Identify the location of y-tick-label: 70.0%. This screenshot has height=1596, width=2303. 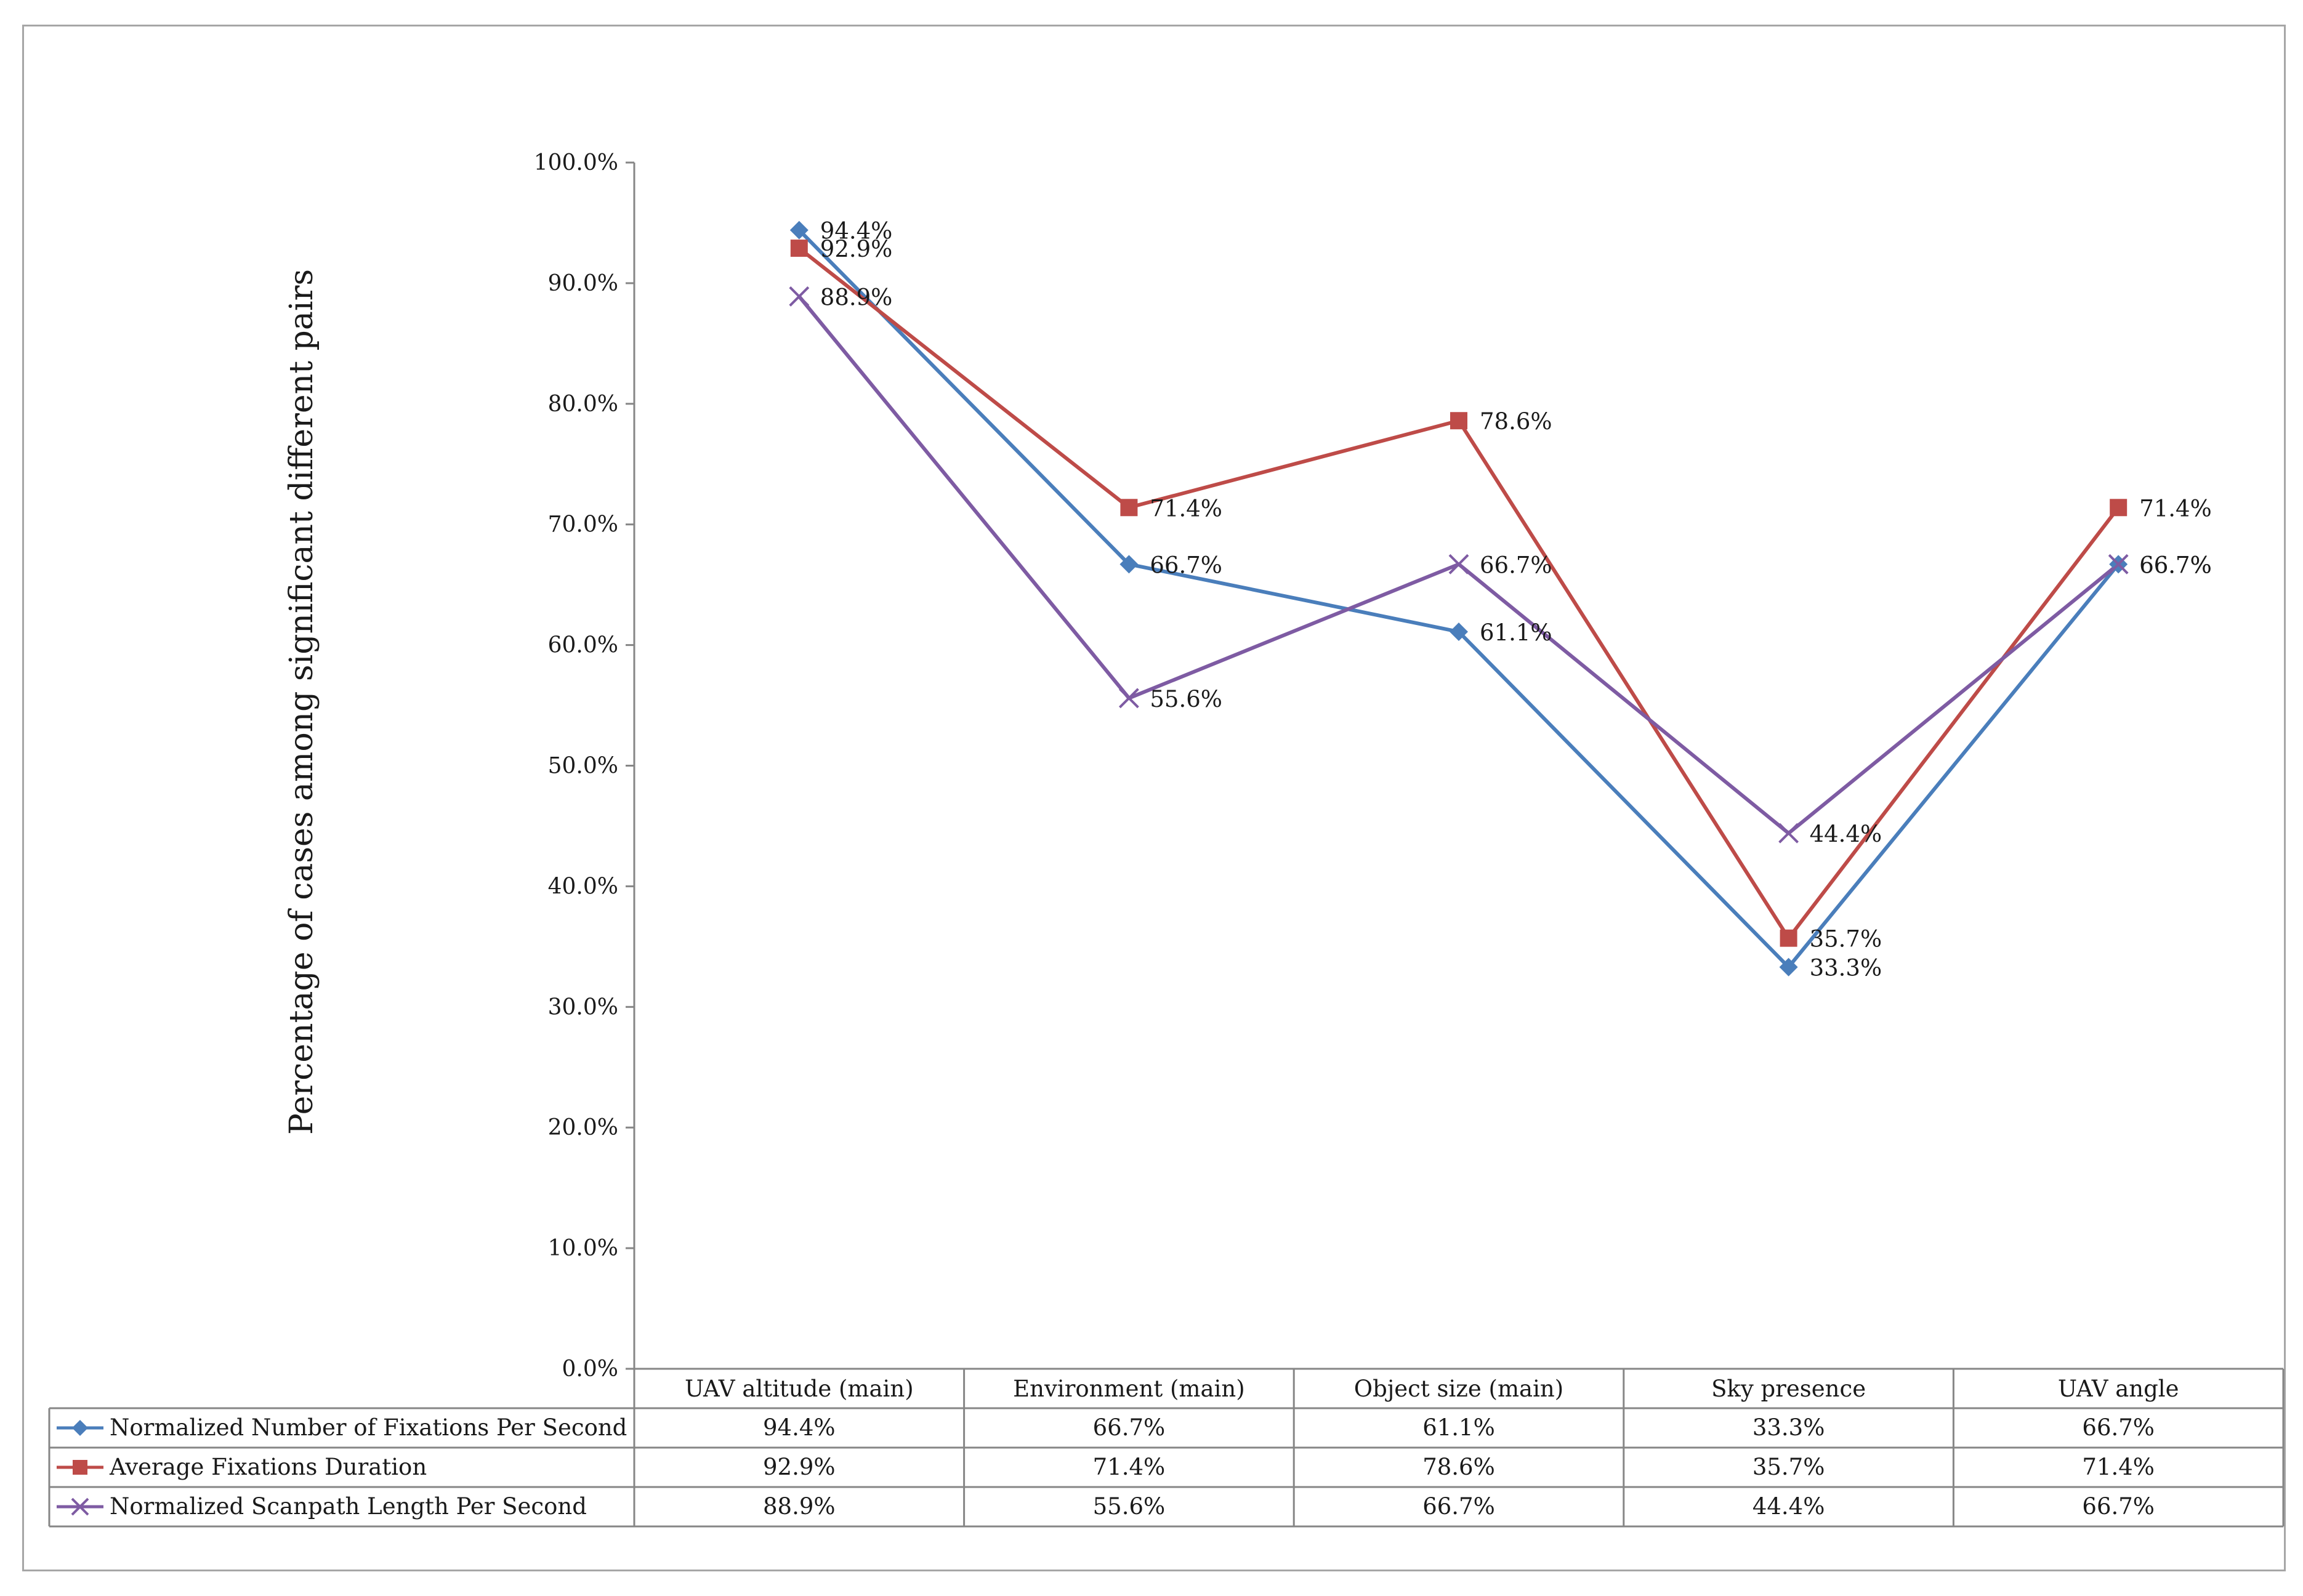
(583, 525).